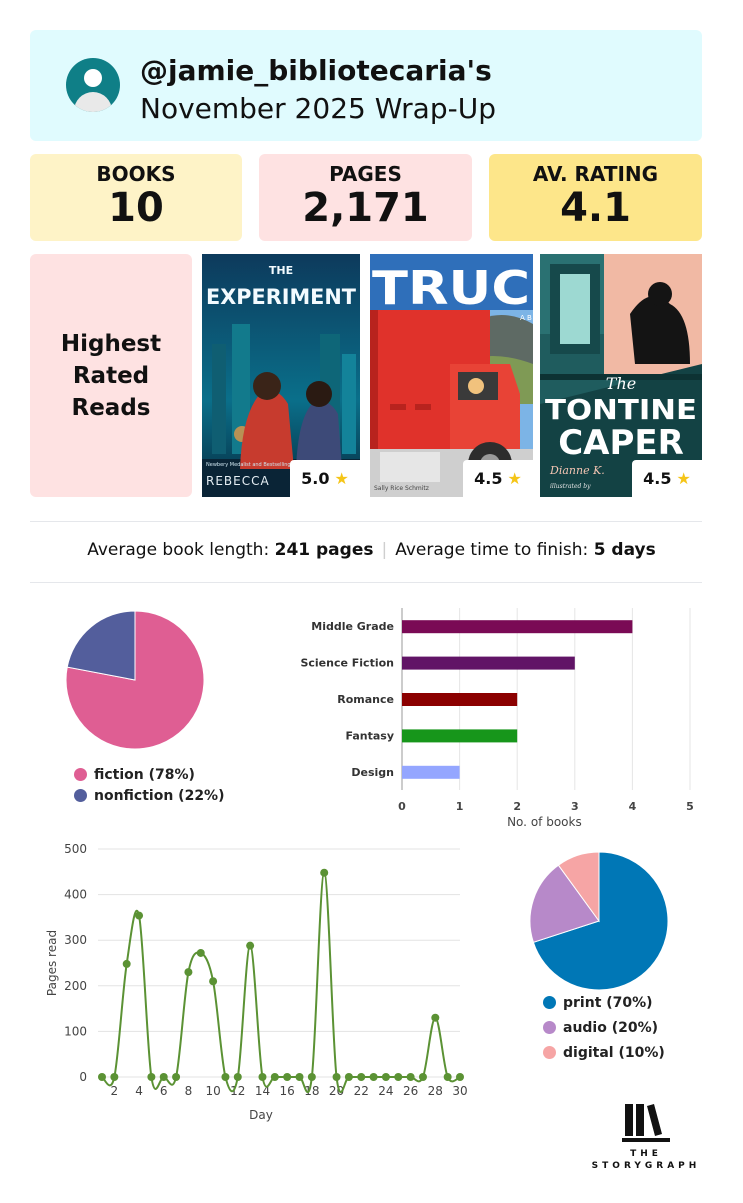  I want to click on bar-category-label: Romance, so click(365, 699).